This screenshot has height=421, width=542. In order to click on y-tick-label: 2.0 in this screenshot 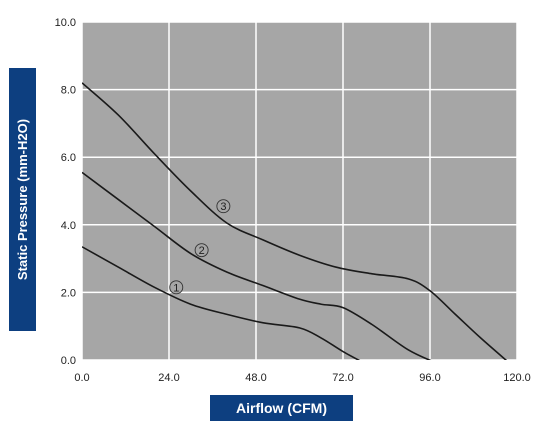, I will do `click(68, 293)`.